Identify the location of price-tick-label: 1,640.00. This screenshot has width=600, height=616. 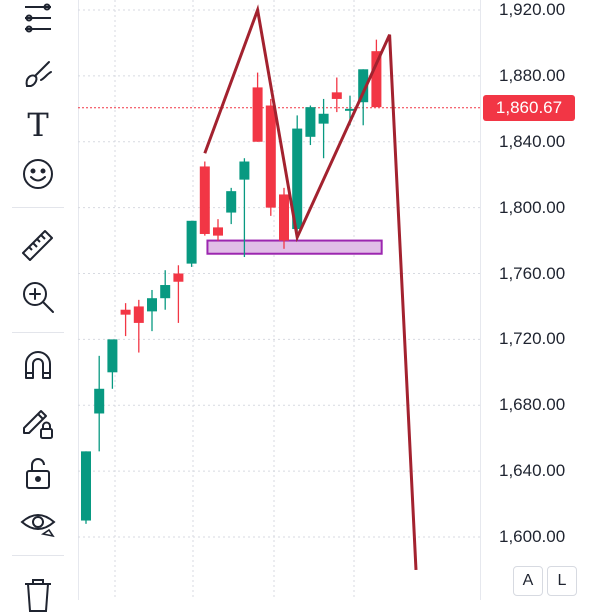
(532, 471).